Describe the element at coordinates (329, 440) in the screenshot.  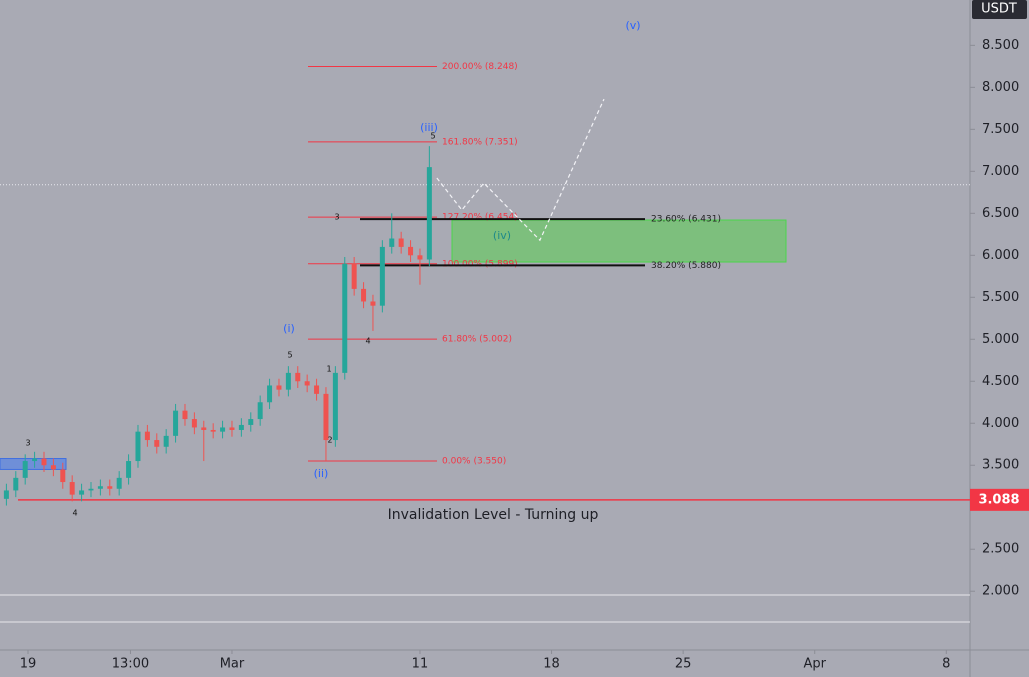
I see `wave-label: 2` at that location.